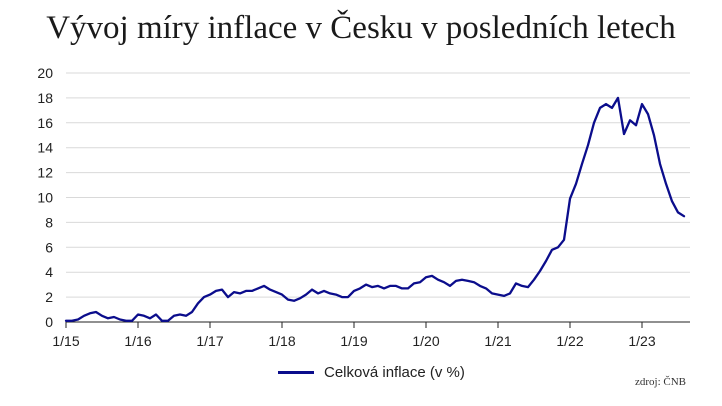 This screenshot has width=722, height=406. I want to click on y-axis-tick-labels: 0 2 4 6 8 10 12 14 16 18 20, so click(45, 197).